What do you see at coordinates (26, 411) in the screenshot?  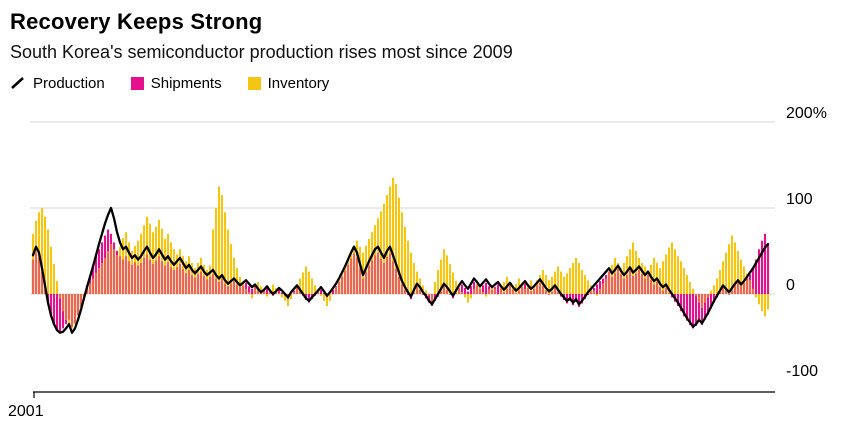 I see `x-axis-label: 2001` at bounding box center [26, 411].